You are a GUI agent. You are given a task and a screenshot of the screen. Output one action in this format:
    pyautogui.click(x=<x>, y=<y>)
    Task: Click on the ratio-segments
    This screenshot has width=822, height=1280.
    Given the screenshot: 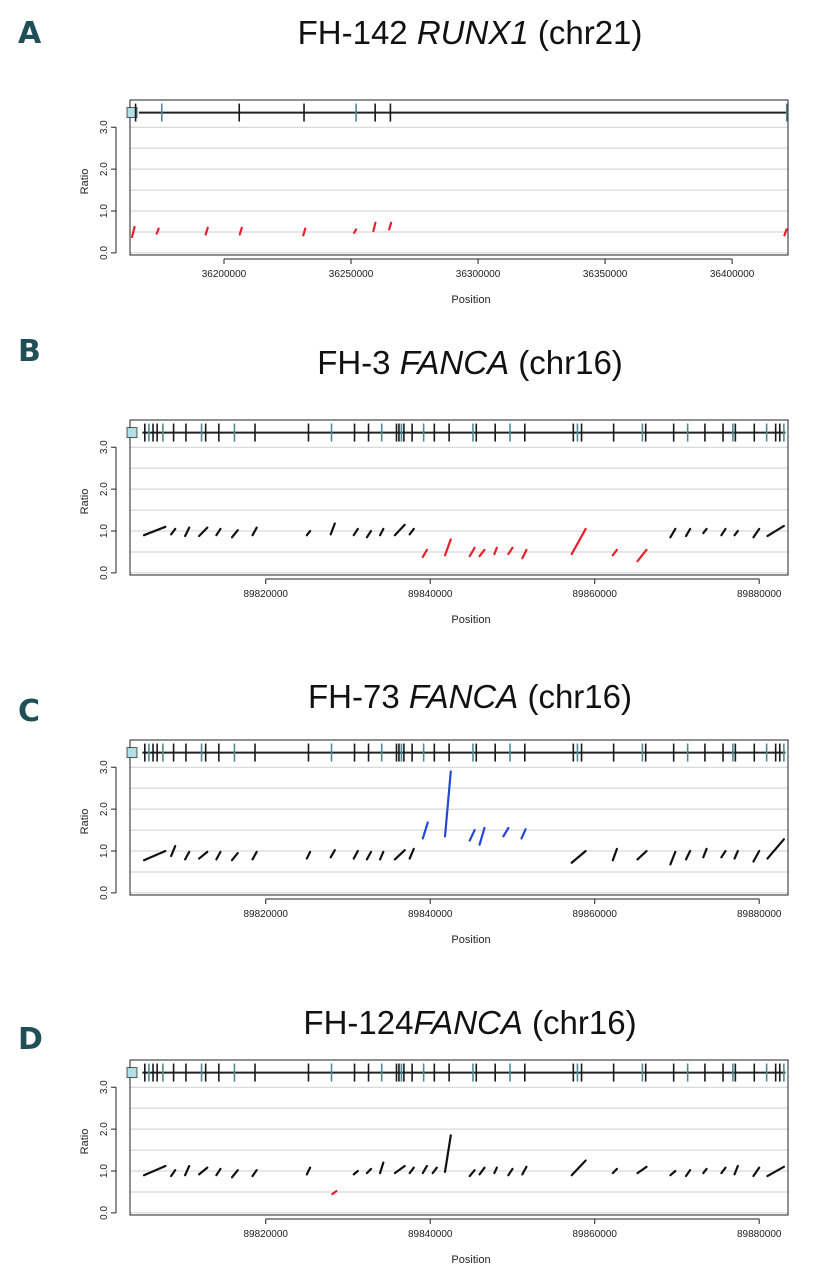 What is the action you would take?
    pyautogui.click(x=463, y=1165)
    